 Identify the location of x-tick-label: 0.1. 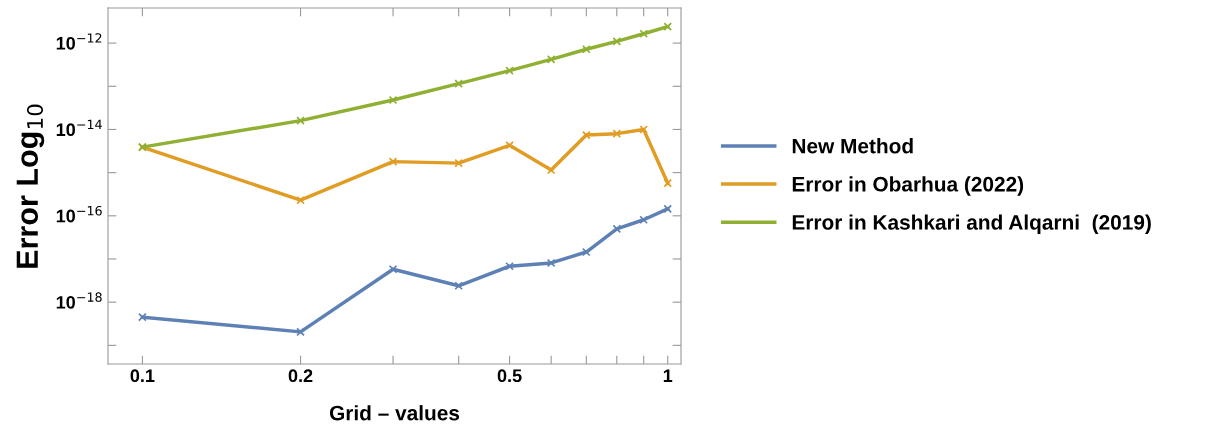
(142, 376).